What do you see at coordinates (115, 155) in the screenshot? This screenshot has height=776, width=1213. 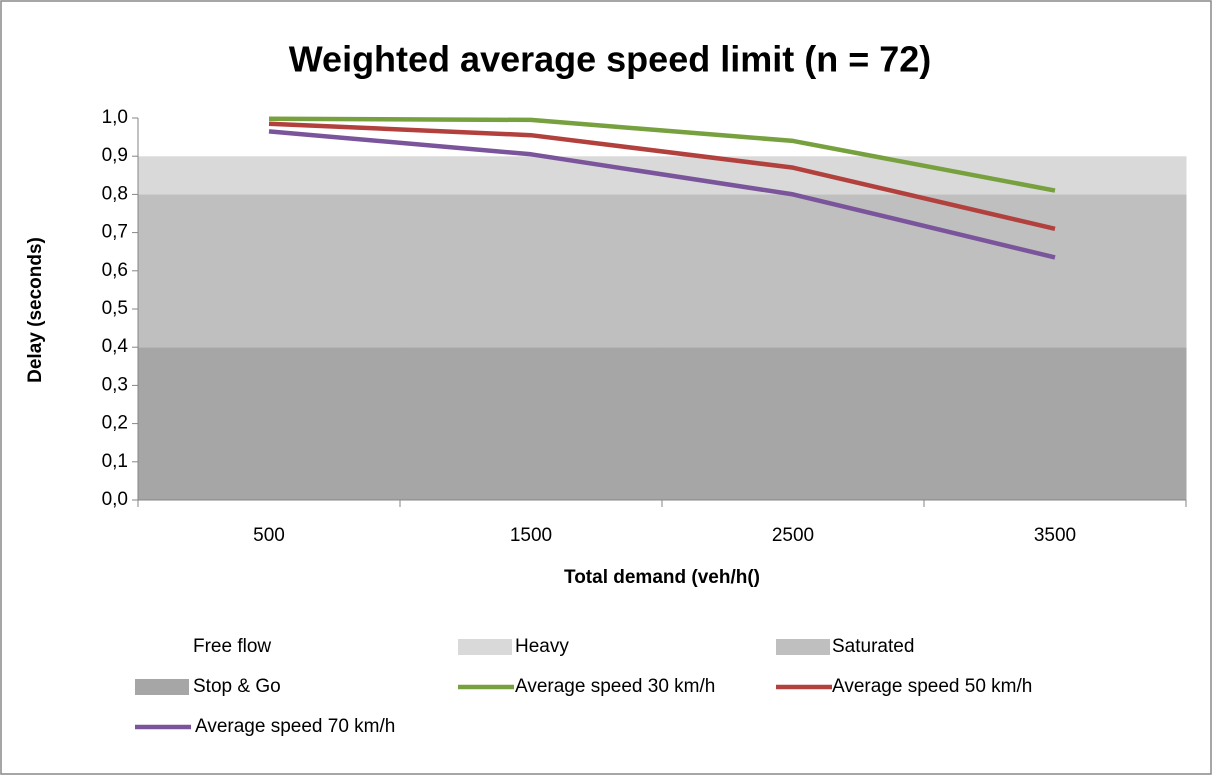 I see `y-tick-label: 0,9` at bounding box center [115, 155].